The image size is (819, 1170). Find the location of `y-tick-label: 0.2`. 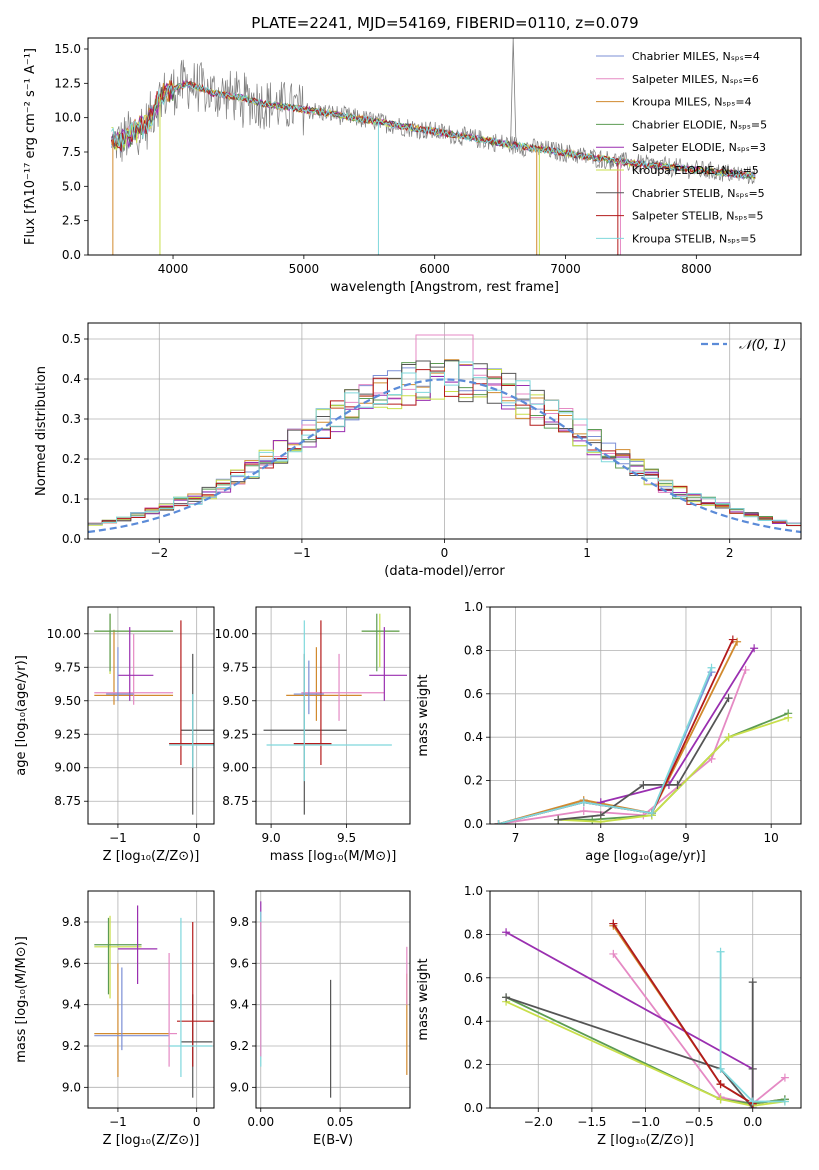

y-tick-label: 0.2 is located at coordinates (473, 781).